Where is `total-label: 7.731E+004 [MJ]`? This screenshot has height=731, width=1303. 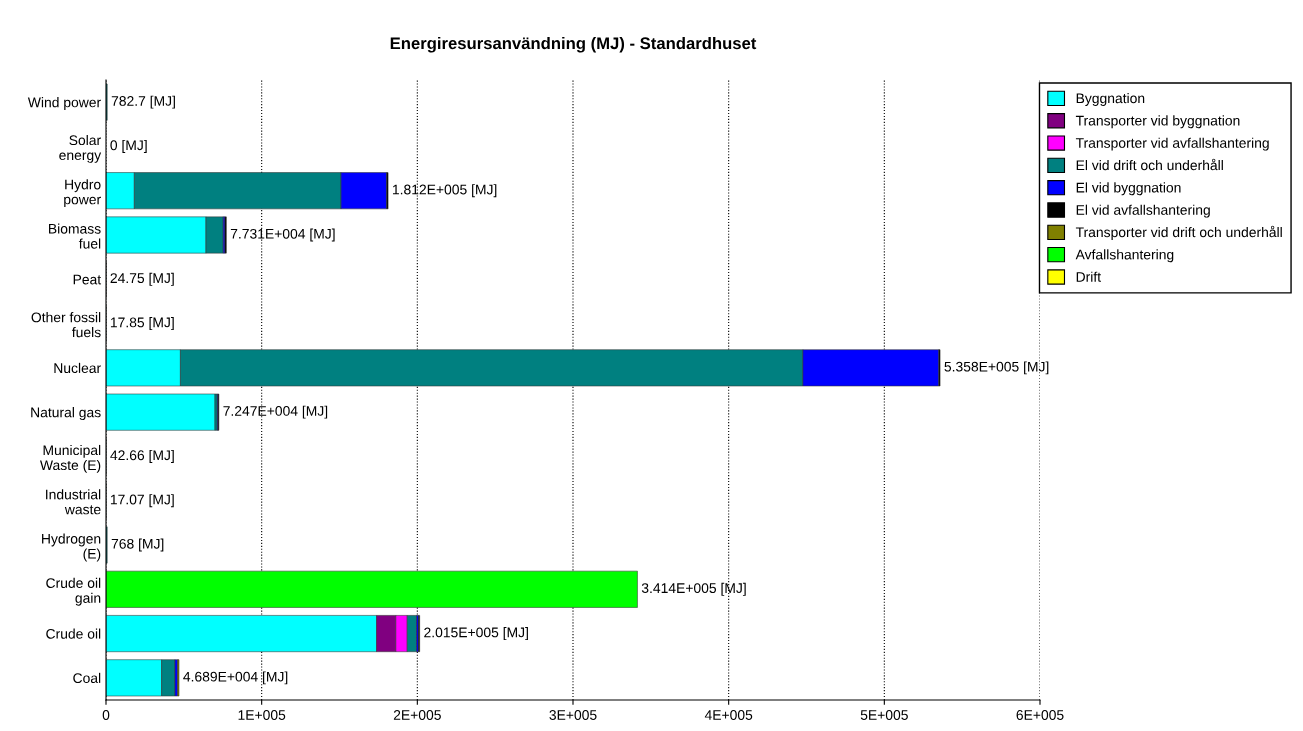 total-label: 7.731E+004 [MJ] is located at coordinates (282, 235).